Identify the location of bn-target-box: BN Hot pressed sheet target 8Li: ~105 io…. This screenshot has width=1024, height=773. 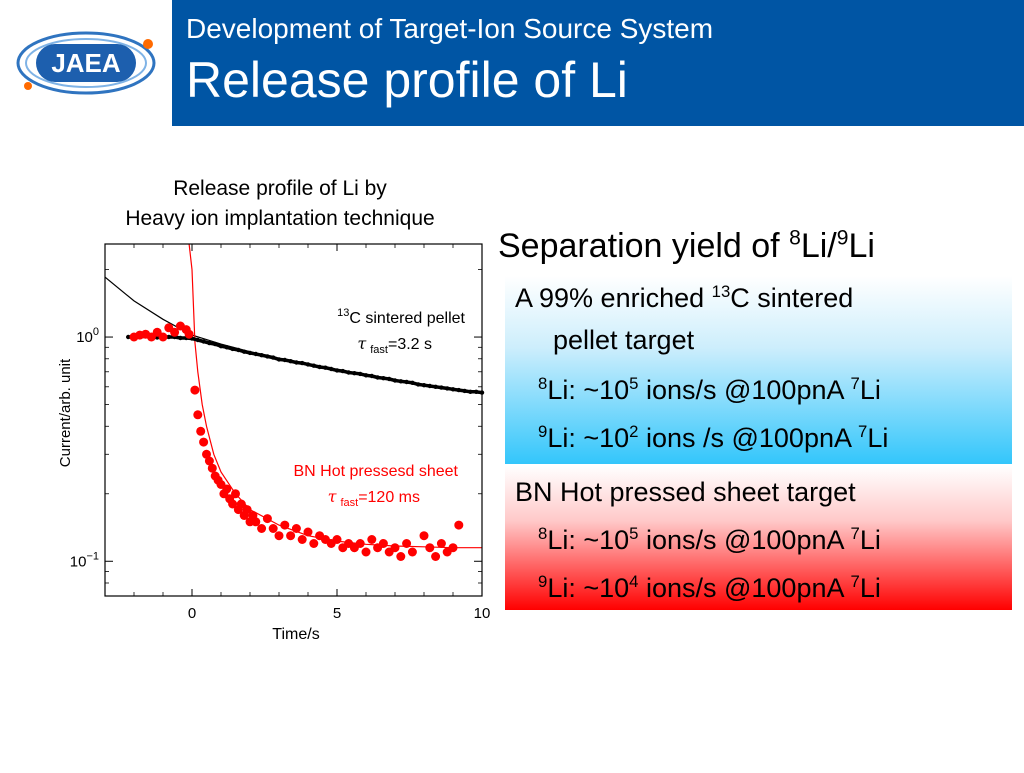
(758, 538).